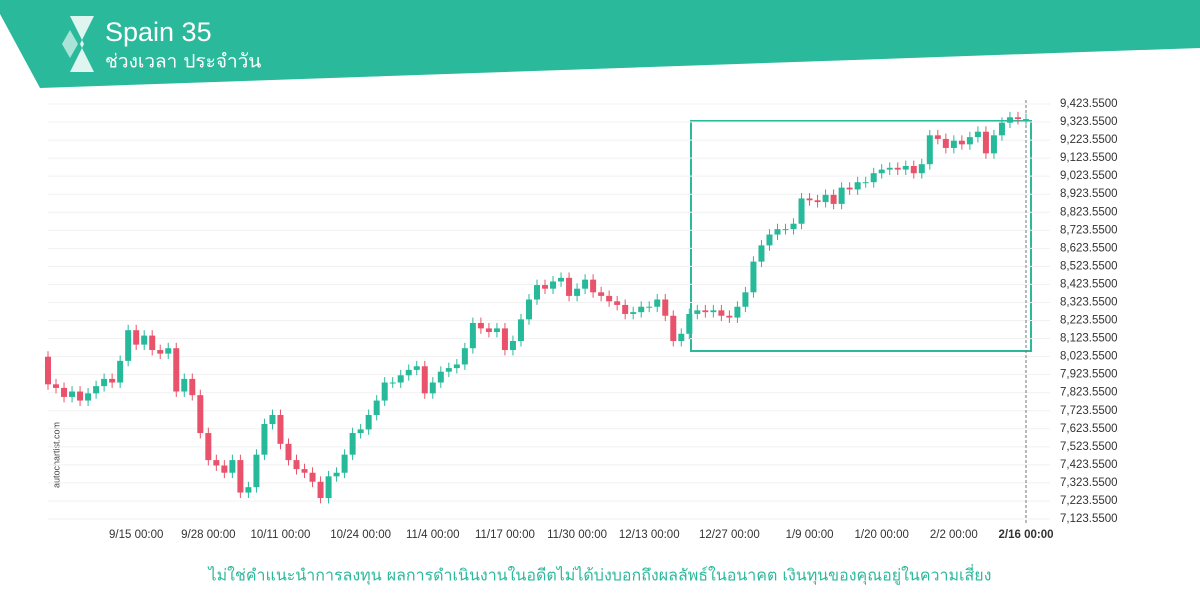 The image size is (1200, 605). I want to click on x-tick-label: 2/16 00:00, so click(1026, 535).